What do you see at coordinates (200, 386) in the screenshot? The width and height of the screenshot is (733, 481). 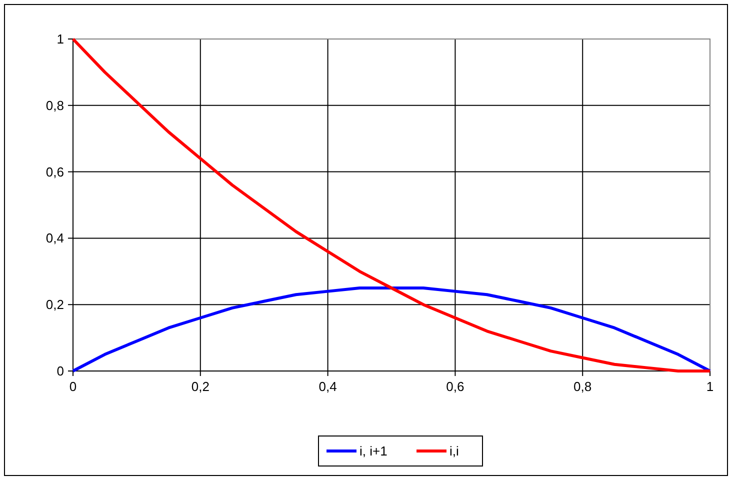 I see `x-tick-label: 0,2` at bounding box center [200, 386].